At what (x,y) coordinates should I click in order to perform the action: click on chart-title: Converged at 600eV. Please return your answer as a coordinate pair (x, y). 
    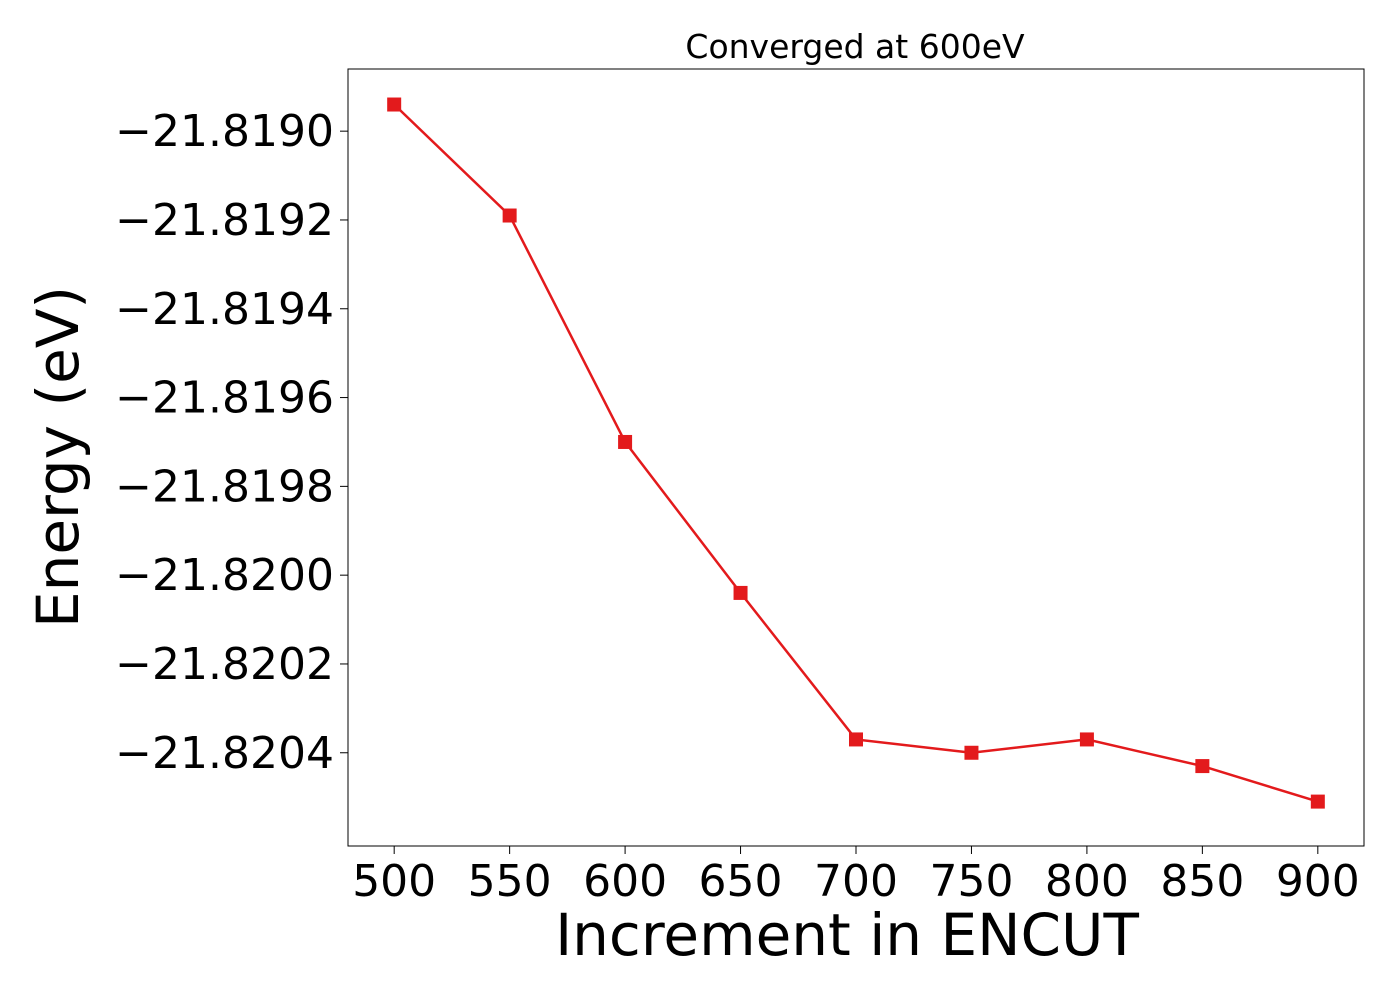
    Looking at the image, I should click on (855, 46).